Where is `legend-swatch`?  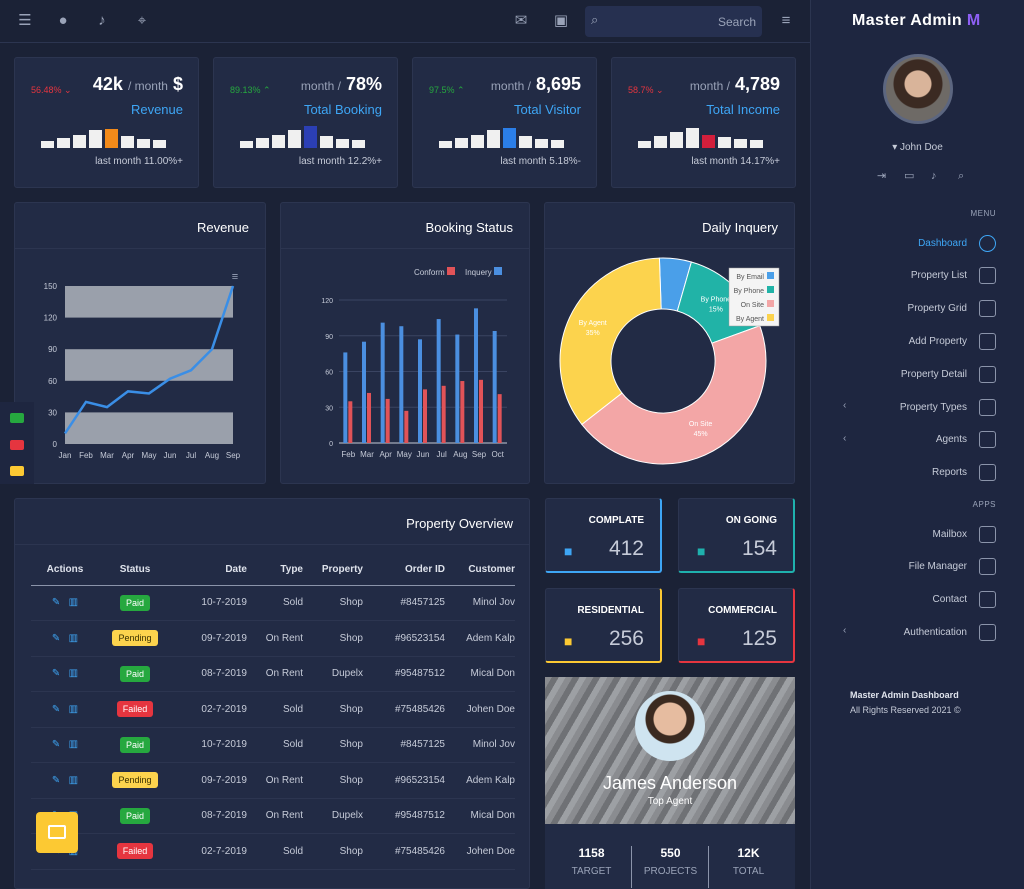 legend-swatch is located at coordinates (770, 317).